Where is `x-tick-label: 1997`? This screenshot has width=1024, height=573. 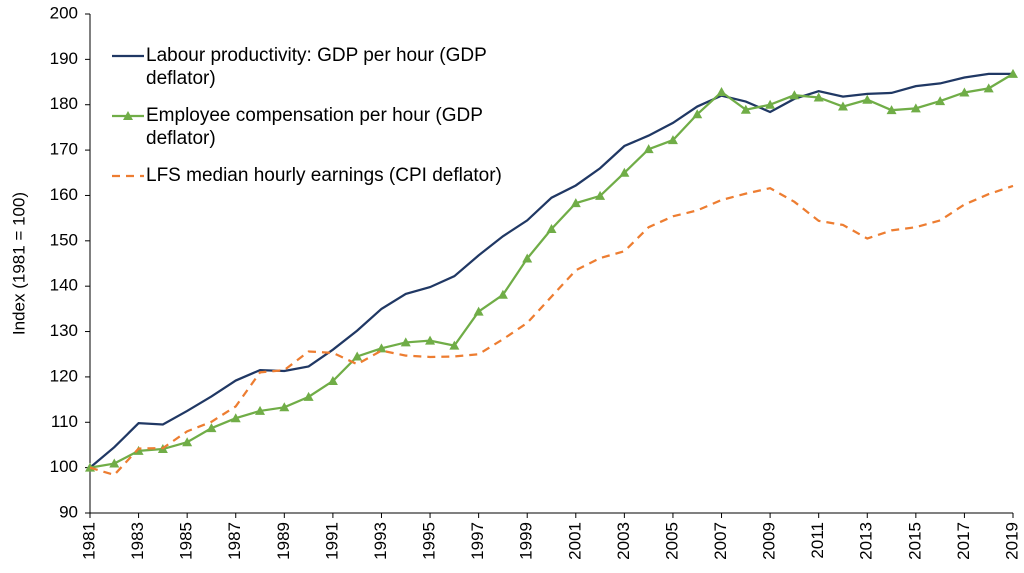
x-tick-label: 1997 is located at coordinates (477, 541).